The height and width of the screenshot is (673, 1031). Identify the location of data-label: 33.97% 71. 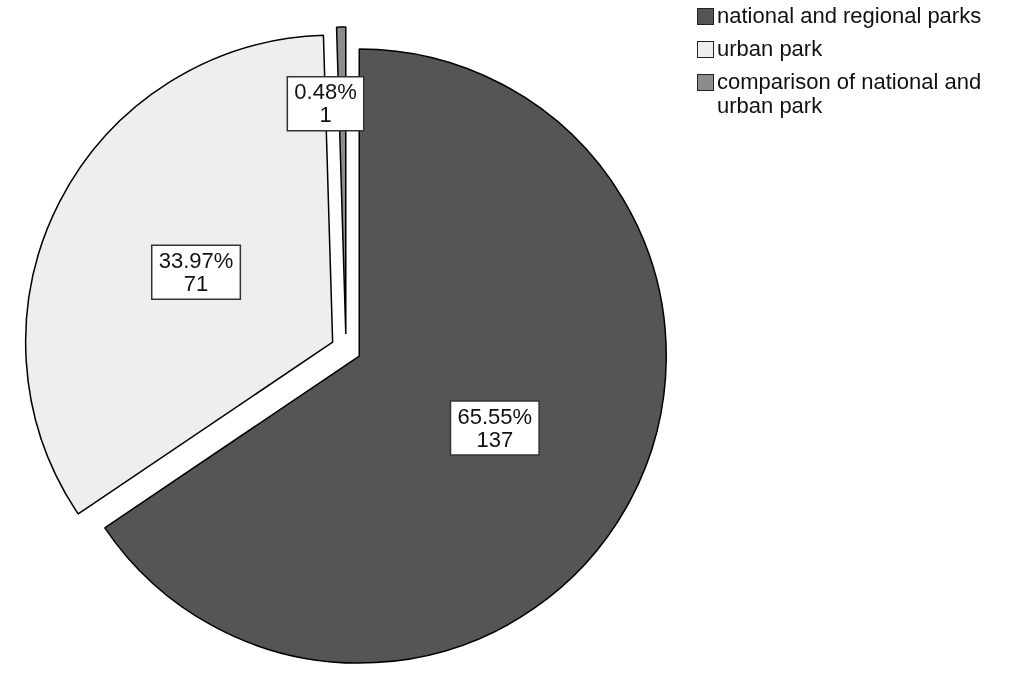
(196, 271).